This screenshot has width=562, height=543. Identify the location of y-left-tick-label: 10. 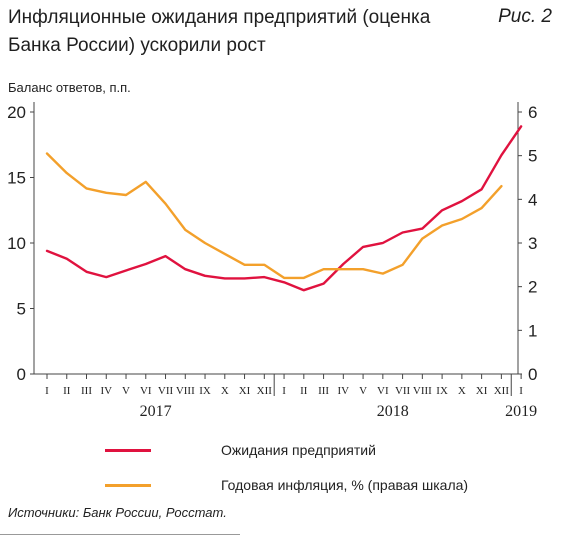
(16, 243).